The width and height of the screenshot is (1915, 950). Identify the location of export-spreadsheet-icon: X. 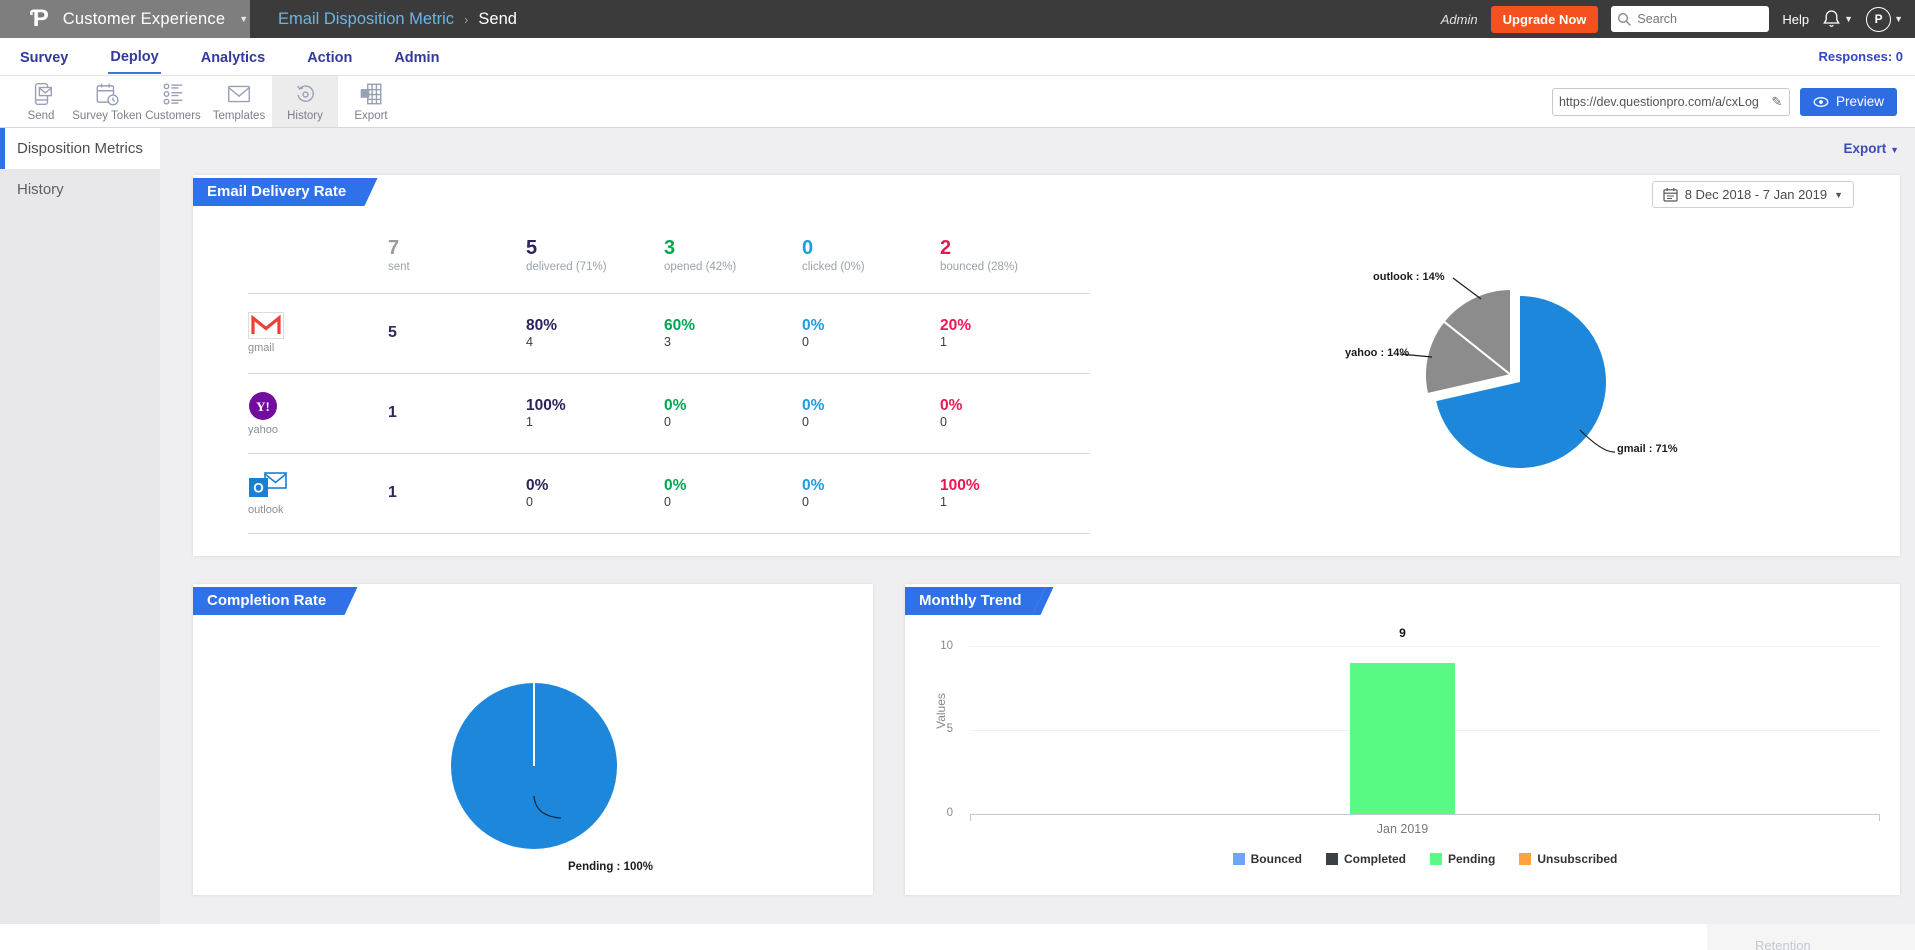
(371, 94).